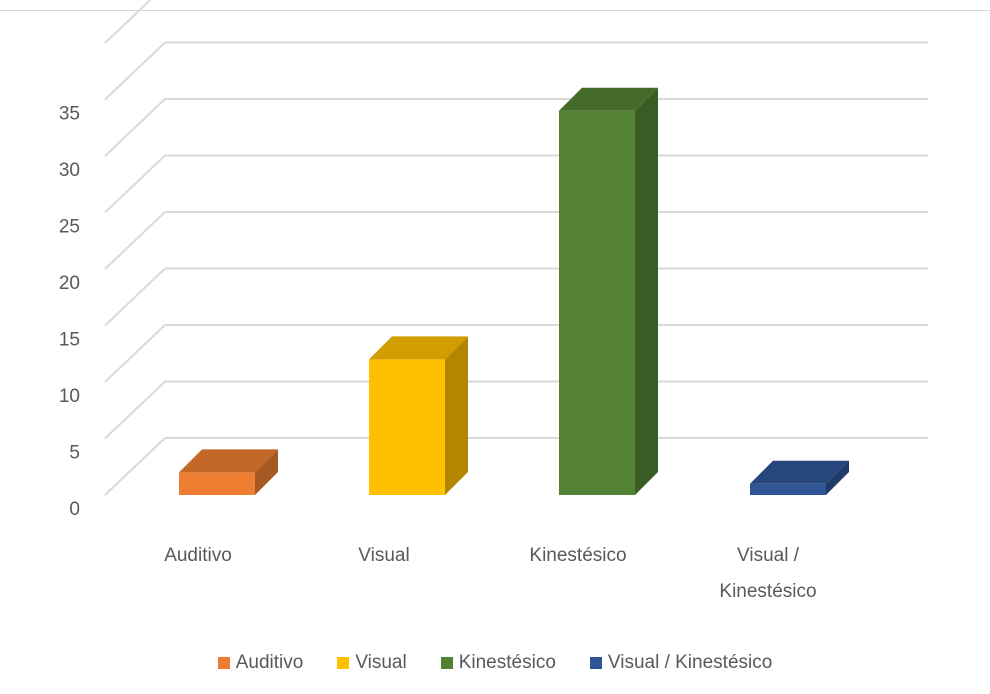 The image size is (990, 694). Describe the element at coordinates (495, 10) in the screenshot. I see `top-border-line` at that location.